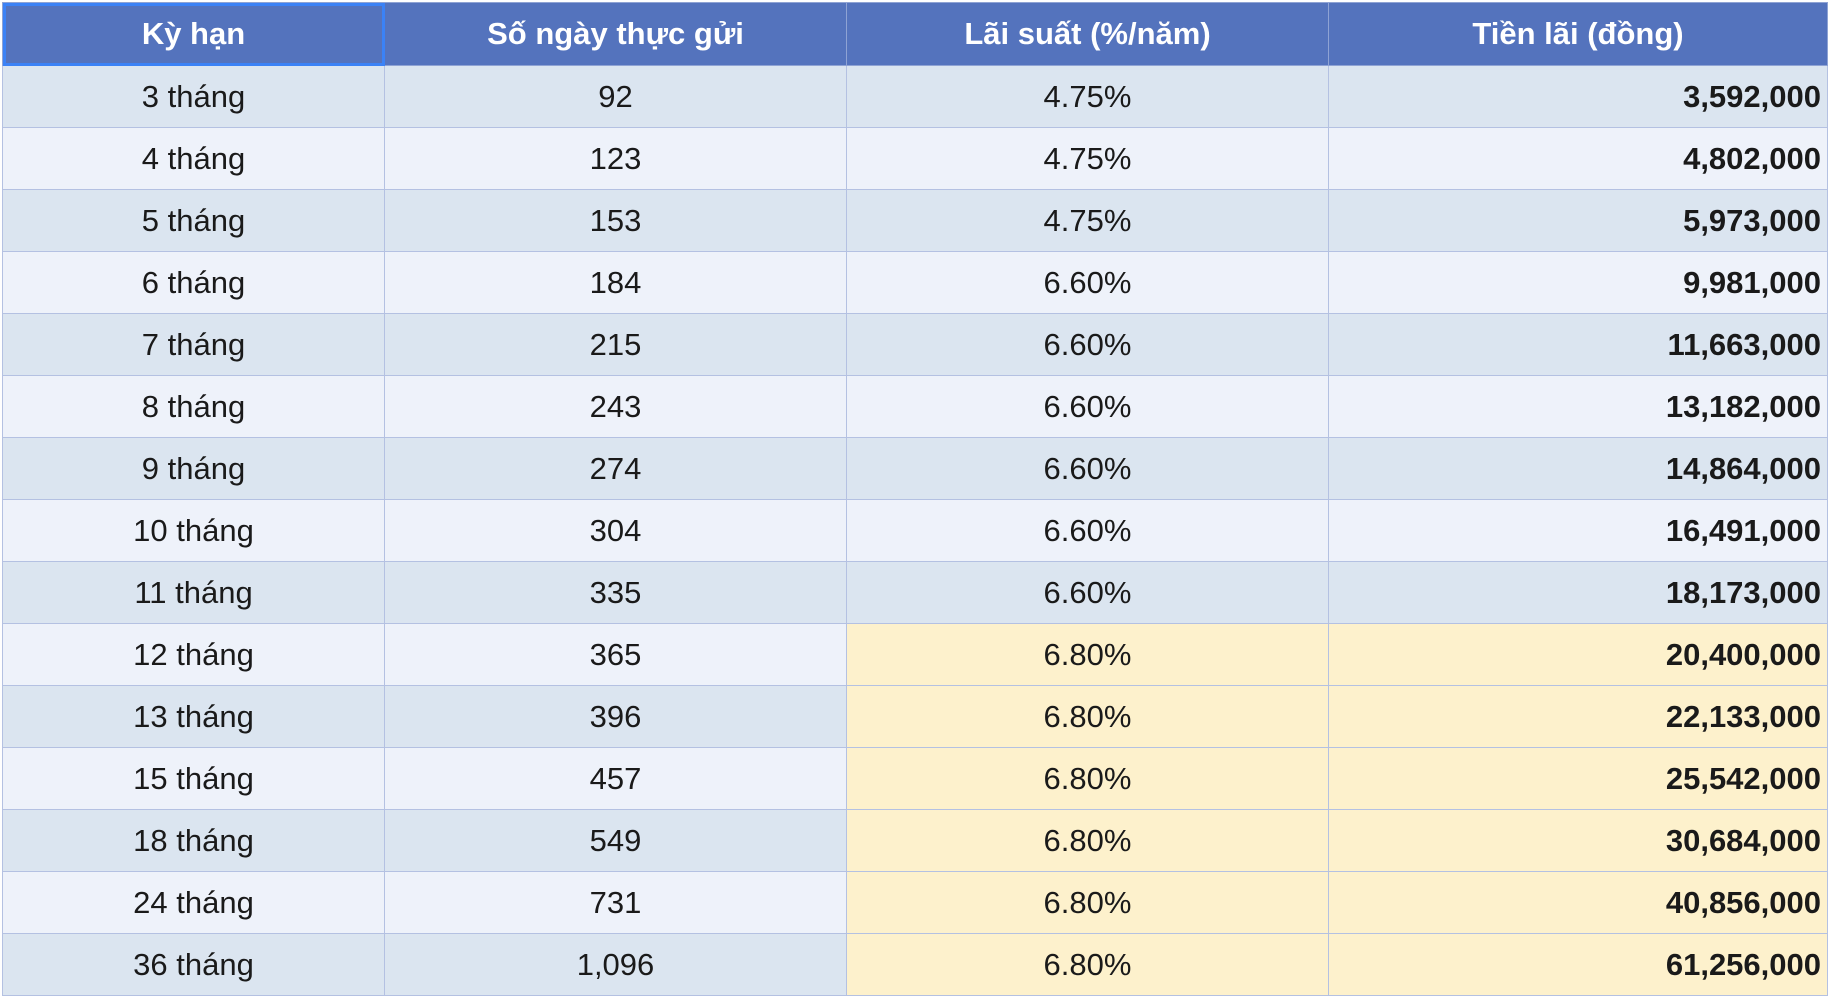 The image size is (1830, 1000). I want to click on table-row: 8 tháng 243 6.60% 13,182,000, so click(915, 406).